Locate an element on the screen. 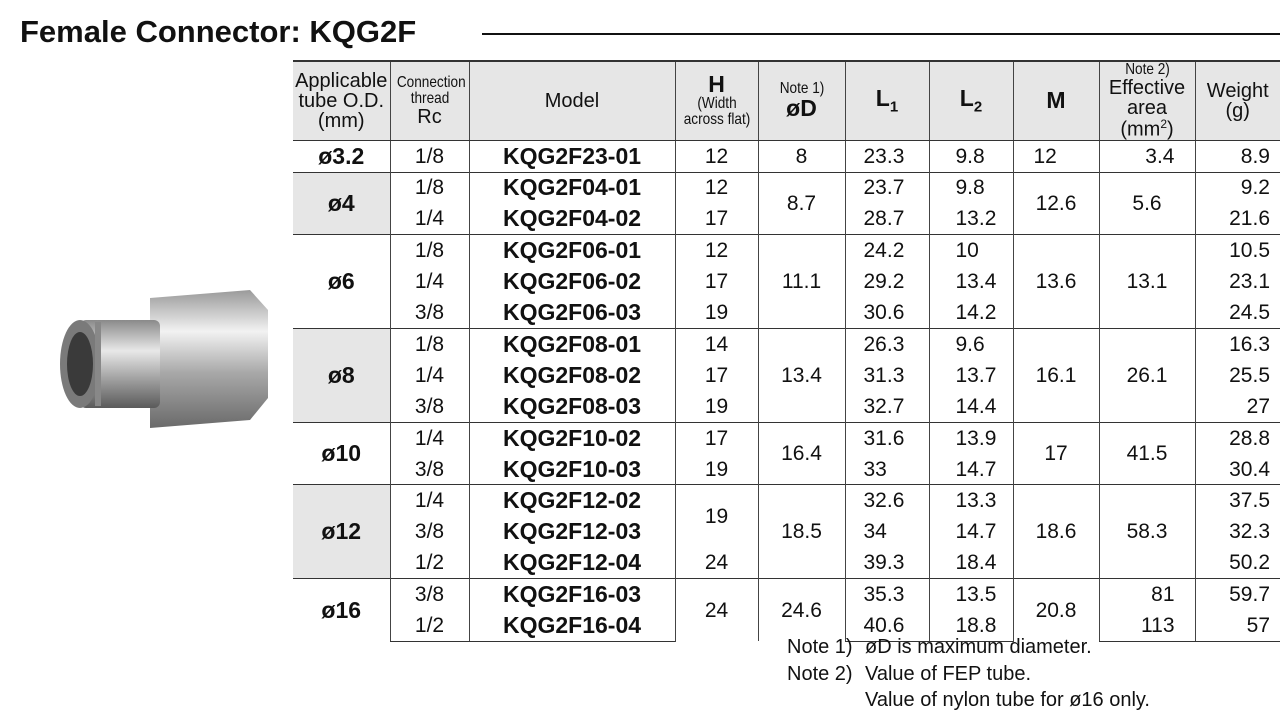 The width and height of the screenshot is (1282, 718). table-cell: 8.9 is located at coordinates (1237, 156).